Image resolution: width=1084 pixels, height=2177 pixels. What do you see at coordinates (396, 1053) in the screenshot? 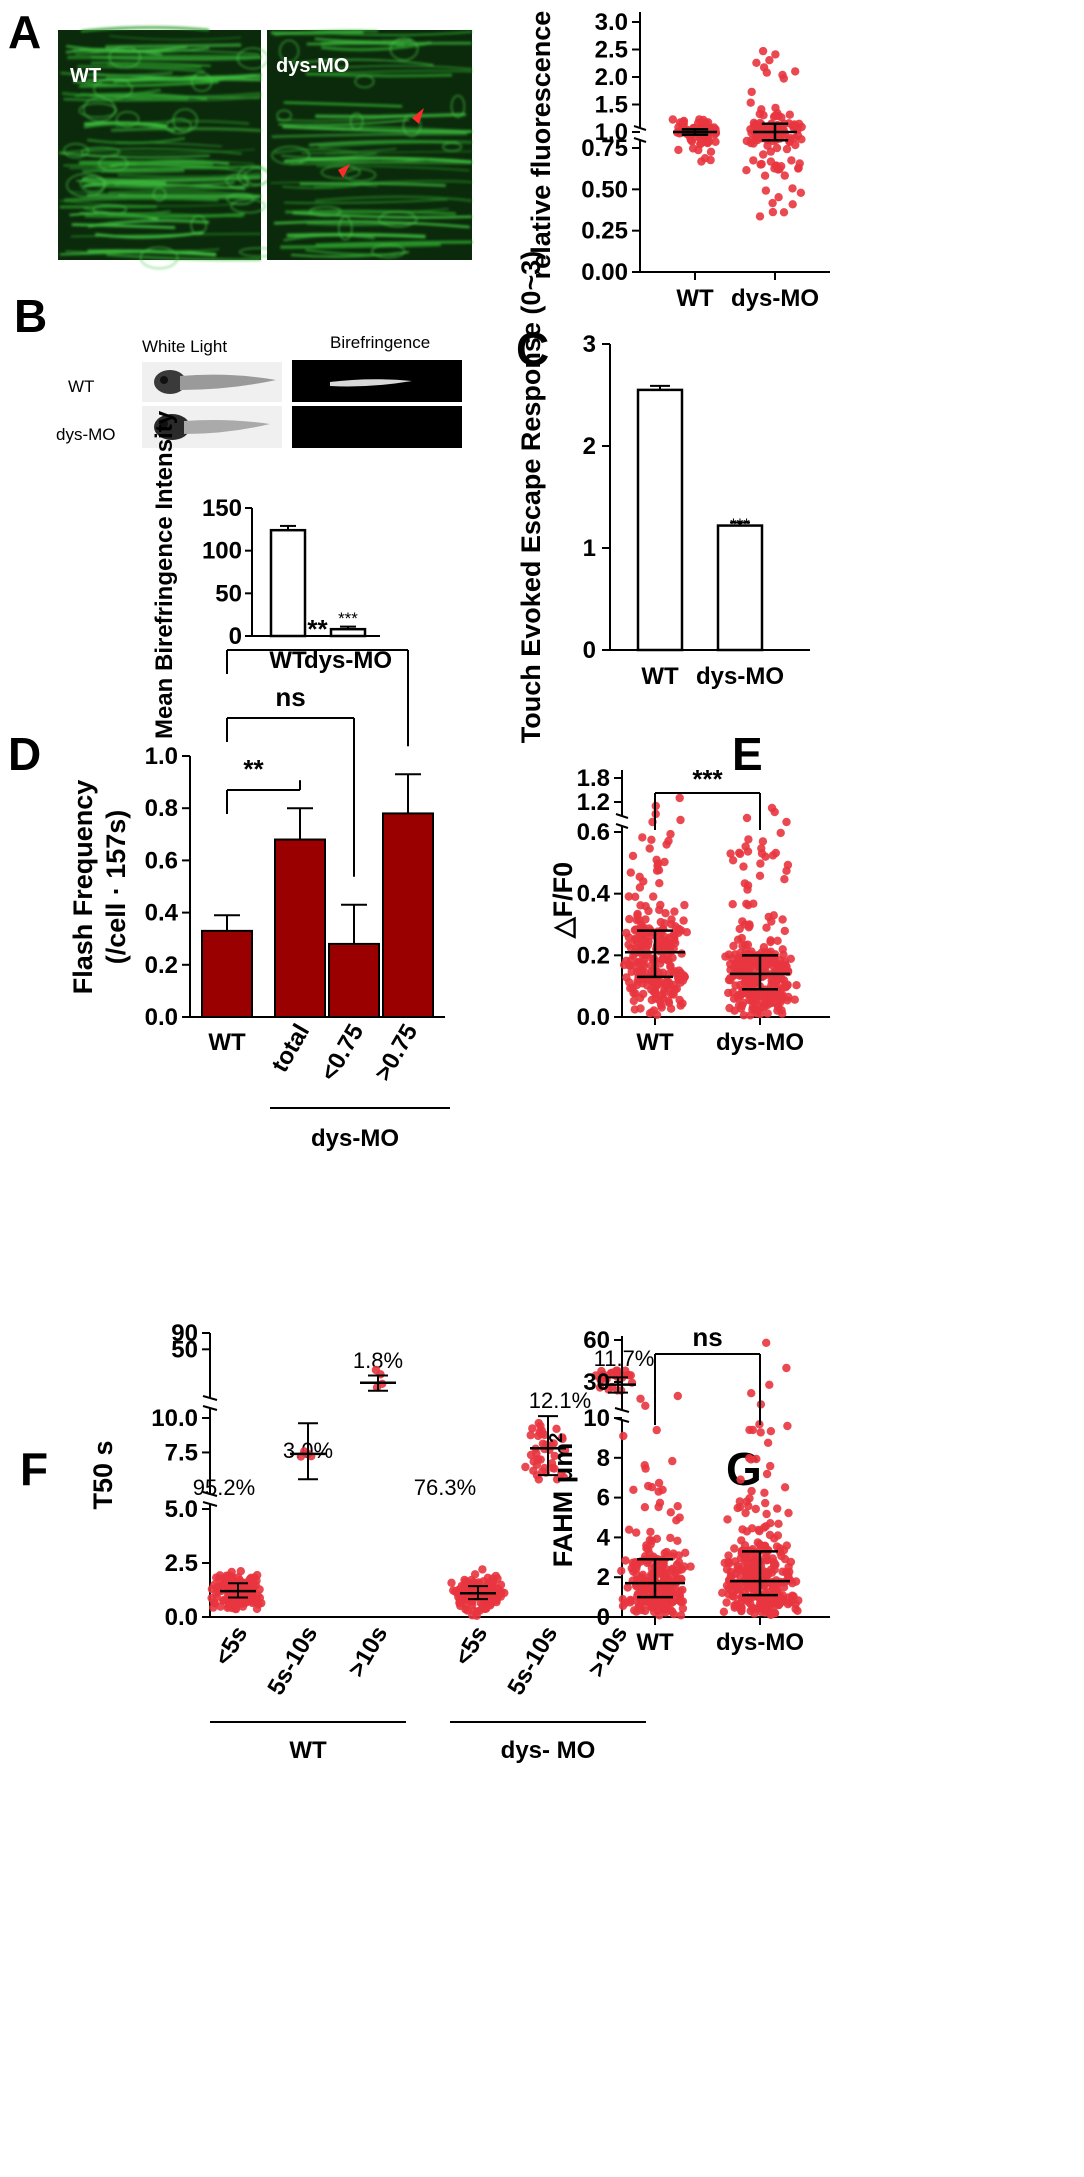
I see `x-tick-label: >0.75` at bounding box center [396, 1053].